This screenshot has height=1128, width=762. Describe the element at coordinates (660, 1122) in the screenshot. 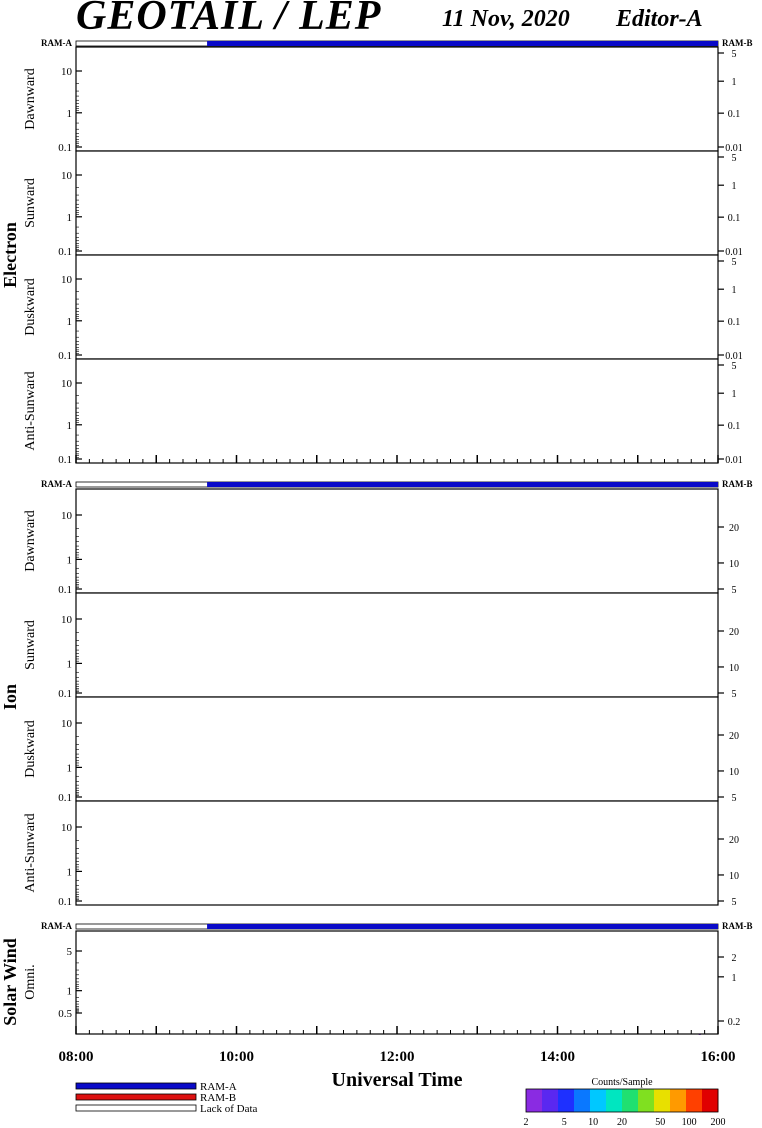

I see `colorbar-tick-label: 50` at that location.